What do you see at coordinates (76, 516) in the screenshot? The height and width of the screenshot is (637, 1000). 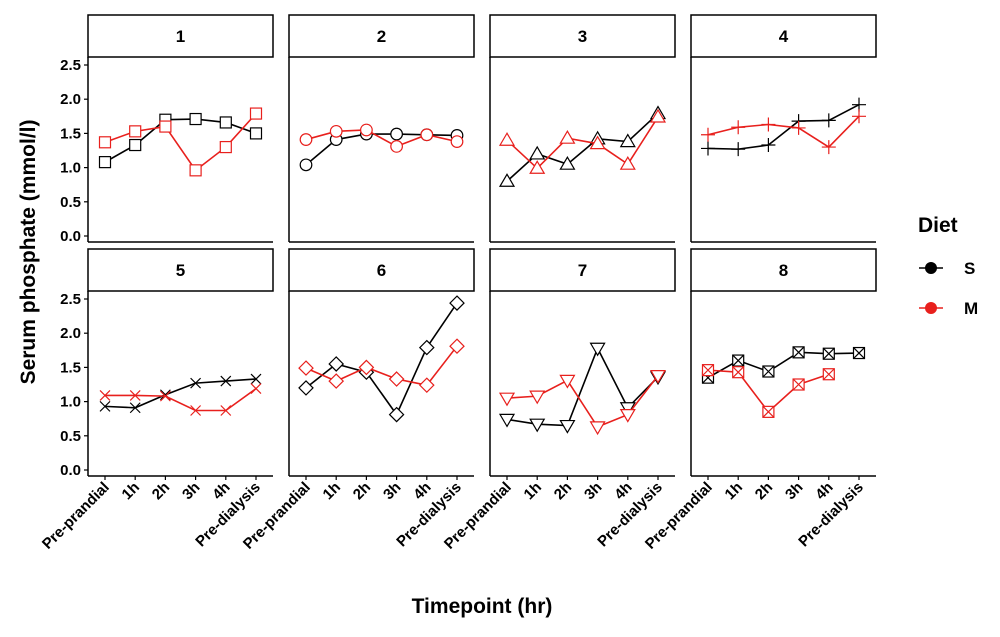 I see `x-tick-label: Pre-prandial` at bounding box center [76, 516].